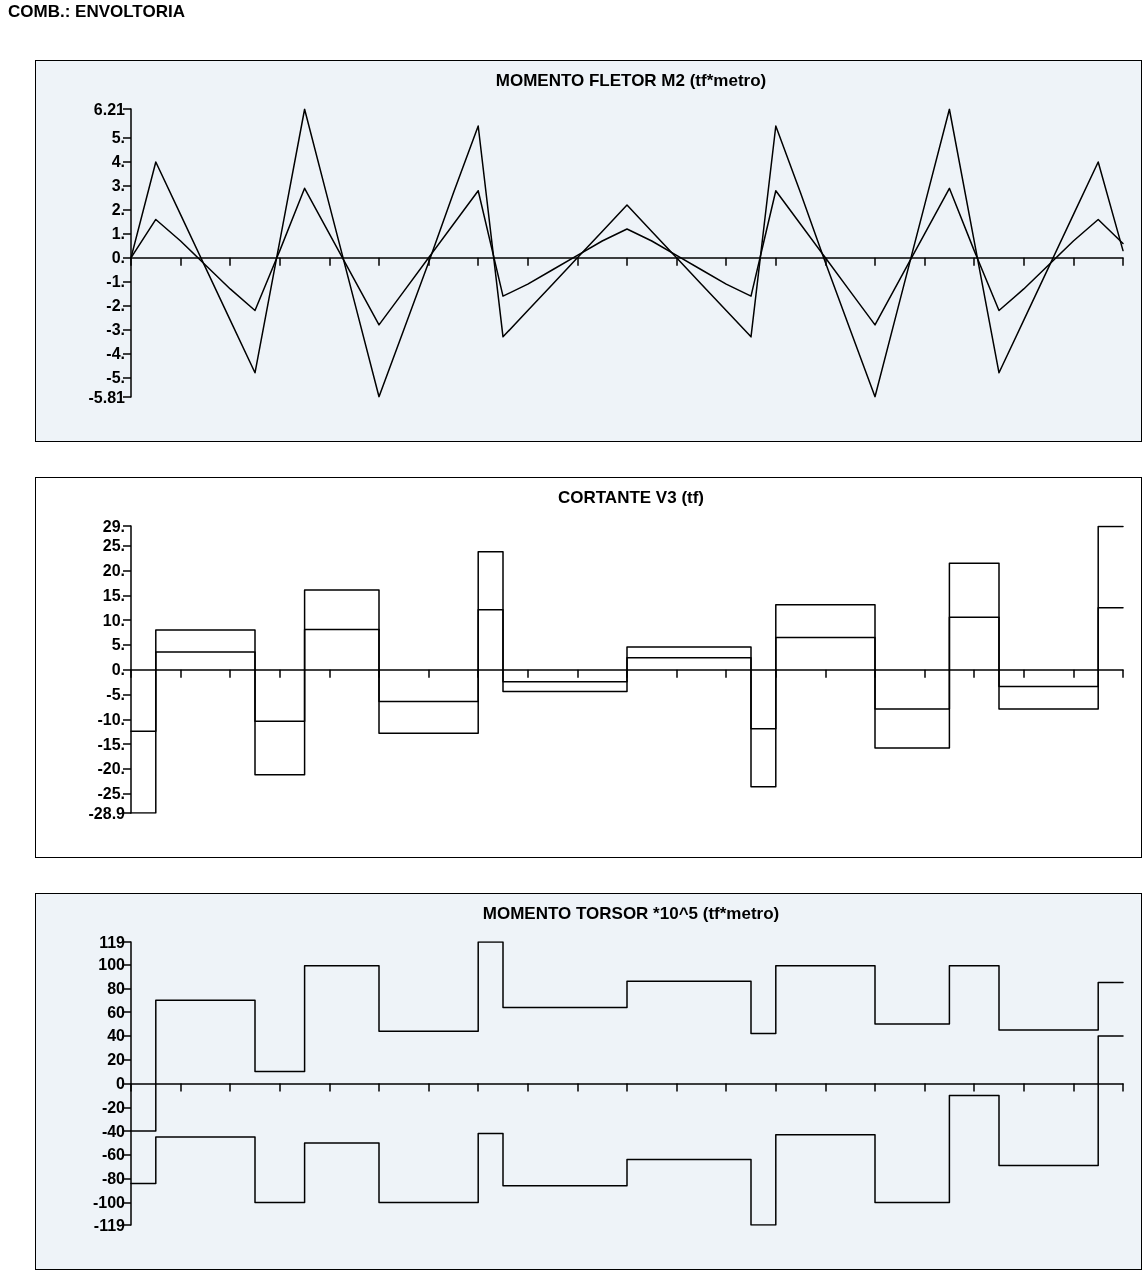  I want to click on y-tick-label: -20, so click(113, 1107).